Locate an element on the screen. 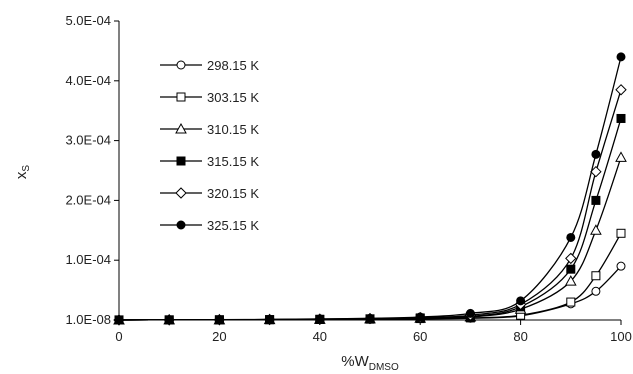 Image resolution: width=633 pixels, height=374 pixels. legend-label: 325.15 K is located at coordinates (233, 225).